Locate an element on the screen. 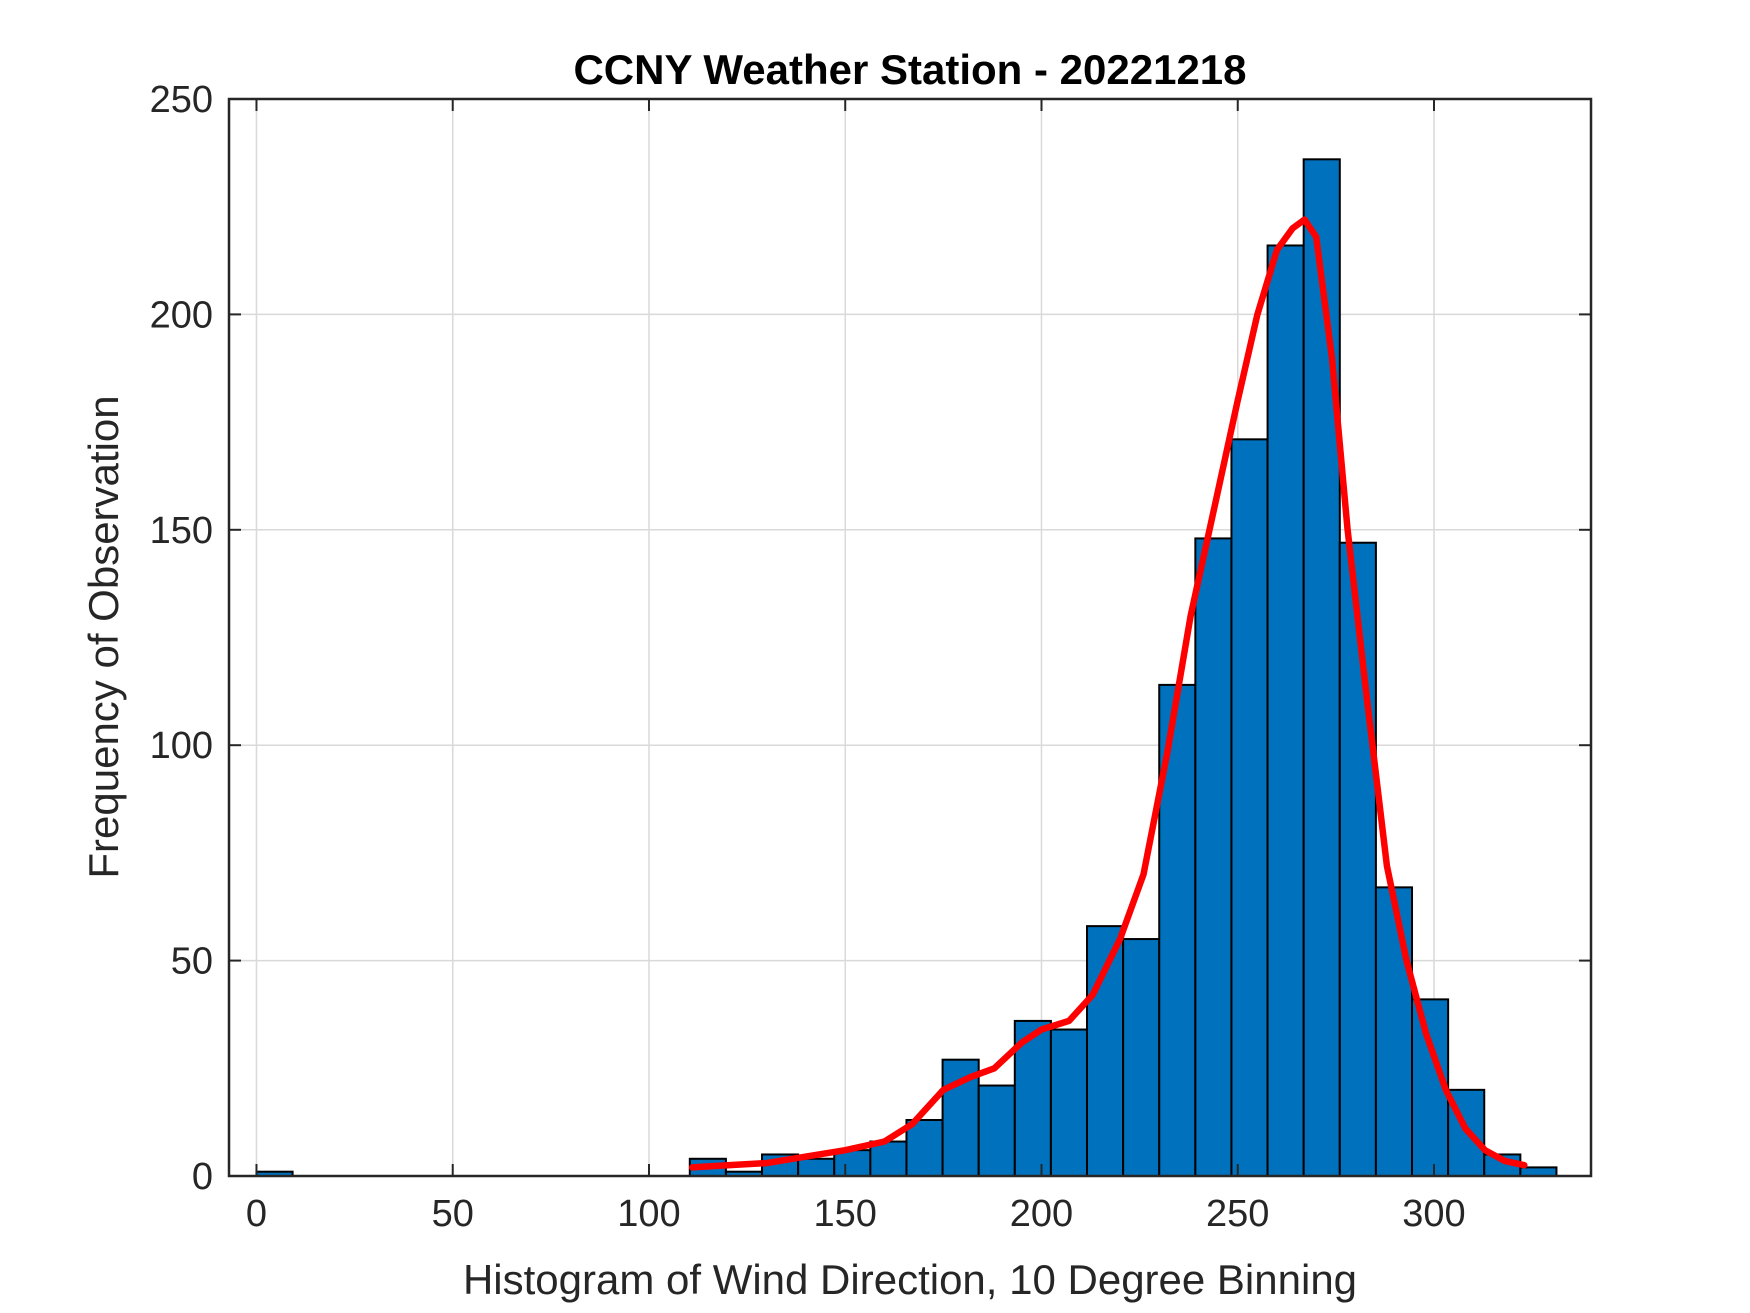 The width and height of the screenshot is (1750, 1313). x-tick-label: 150 is located at coordinates (845, 1214).